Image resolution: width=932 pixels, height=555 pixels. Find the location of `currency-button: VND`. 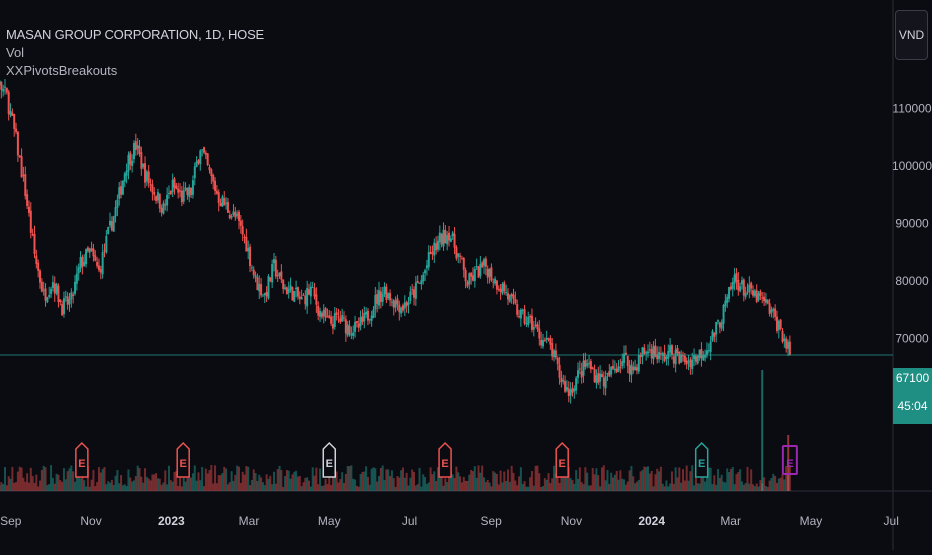

currency-button: VND is located at coordinates (911, 35).